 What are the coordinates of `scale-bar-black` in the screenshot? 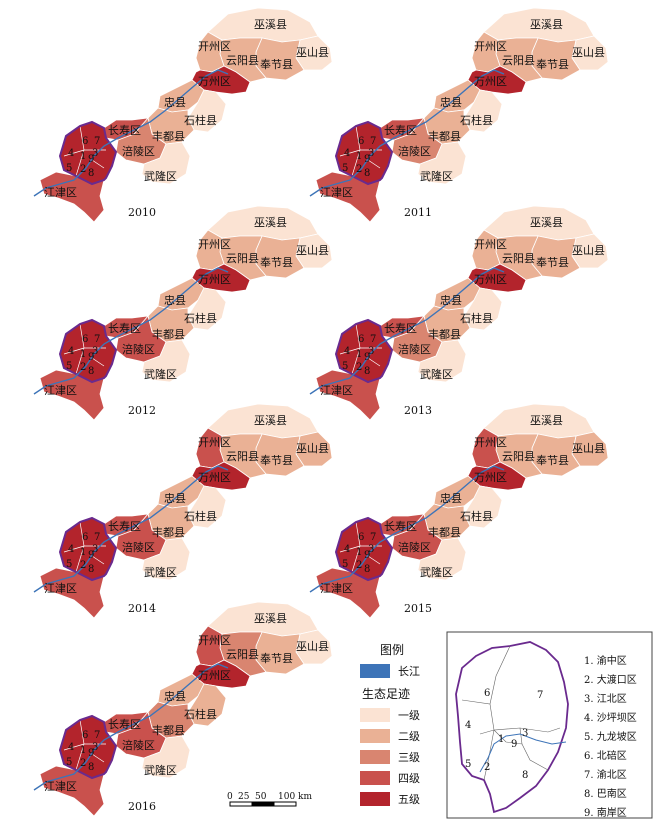 It's located at (263, 804).